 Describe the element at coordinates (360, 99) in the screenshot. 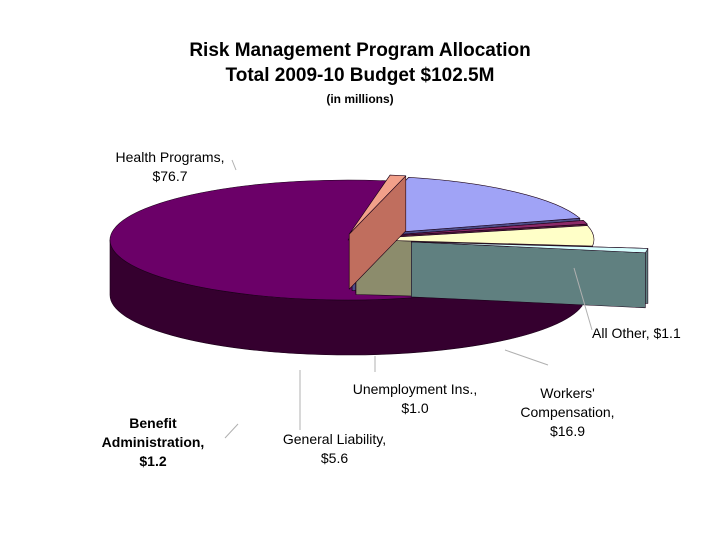

I see `chart-units-note: (in millions)` at that location.